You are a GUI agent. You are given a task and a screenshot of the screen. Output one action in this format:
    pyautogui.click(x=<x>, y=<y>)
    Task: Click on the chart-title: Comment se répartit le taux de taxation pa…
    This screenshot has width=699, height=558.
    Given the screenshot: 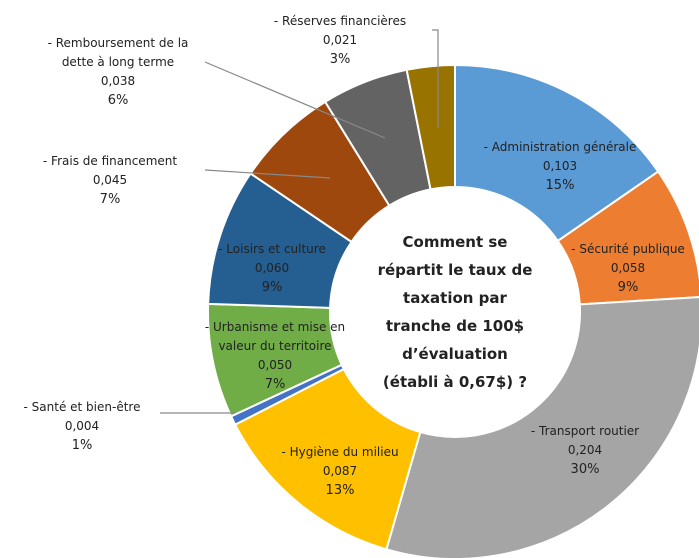 What is the action you would take?
    pyautogui.click(x=455, y=312)
    